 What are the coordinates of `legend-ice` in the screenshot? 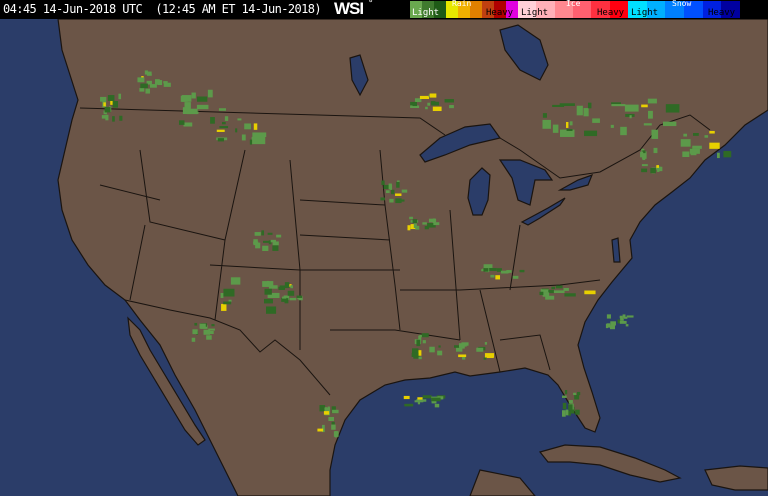 It's located at (573, 9).